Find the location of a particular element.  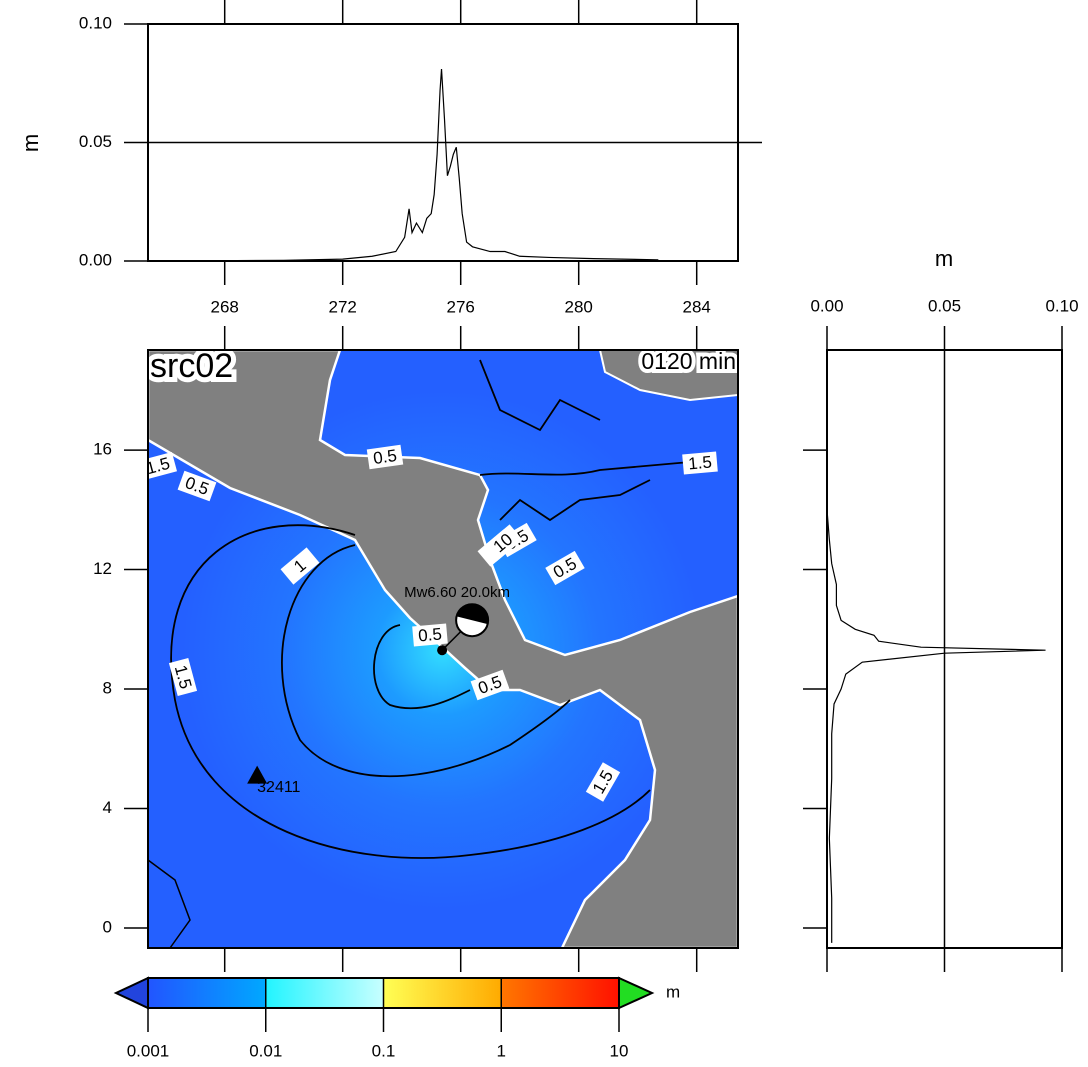

colorbar-tick-label: 0.1 is located at coordinates (384, 1050).